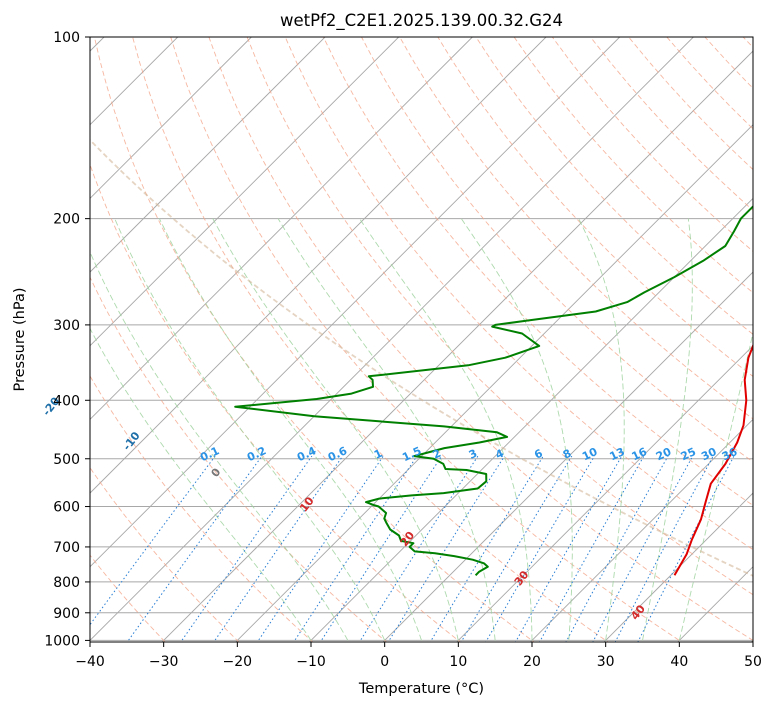 Image resolution: width=775 pixels, height=708 pixels. Describe the element at coordinates (679, 662) in the screenshot. I see `x-tick-label: 40` at that location.